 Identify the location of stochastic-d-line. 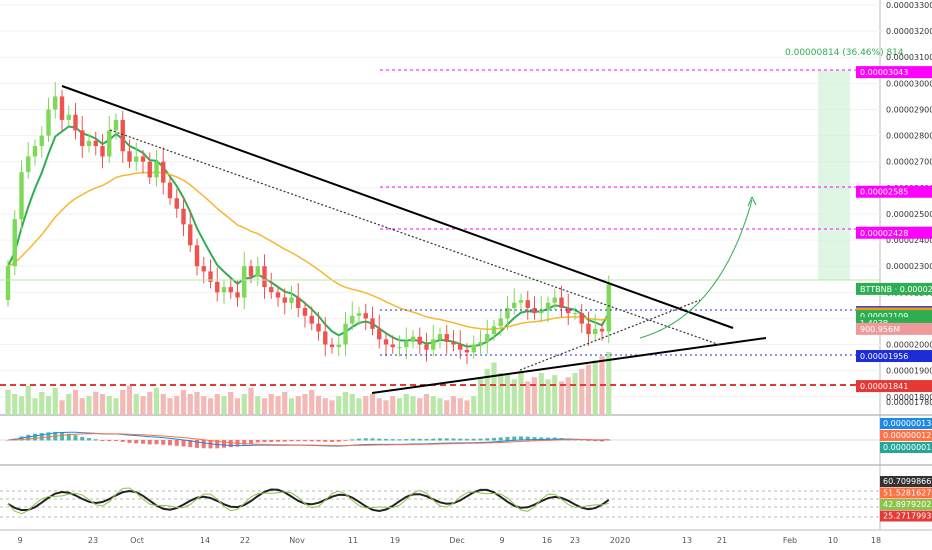
(308, 501).